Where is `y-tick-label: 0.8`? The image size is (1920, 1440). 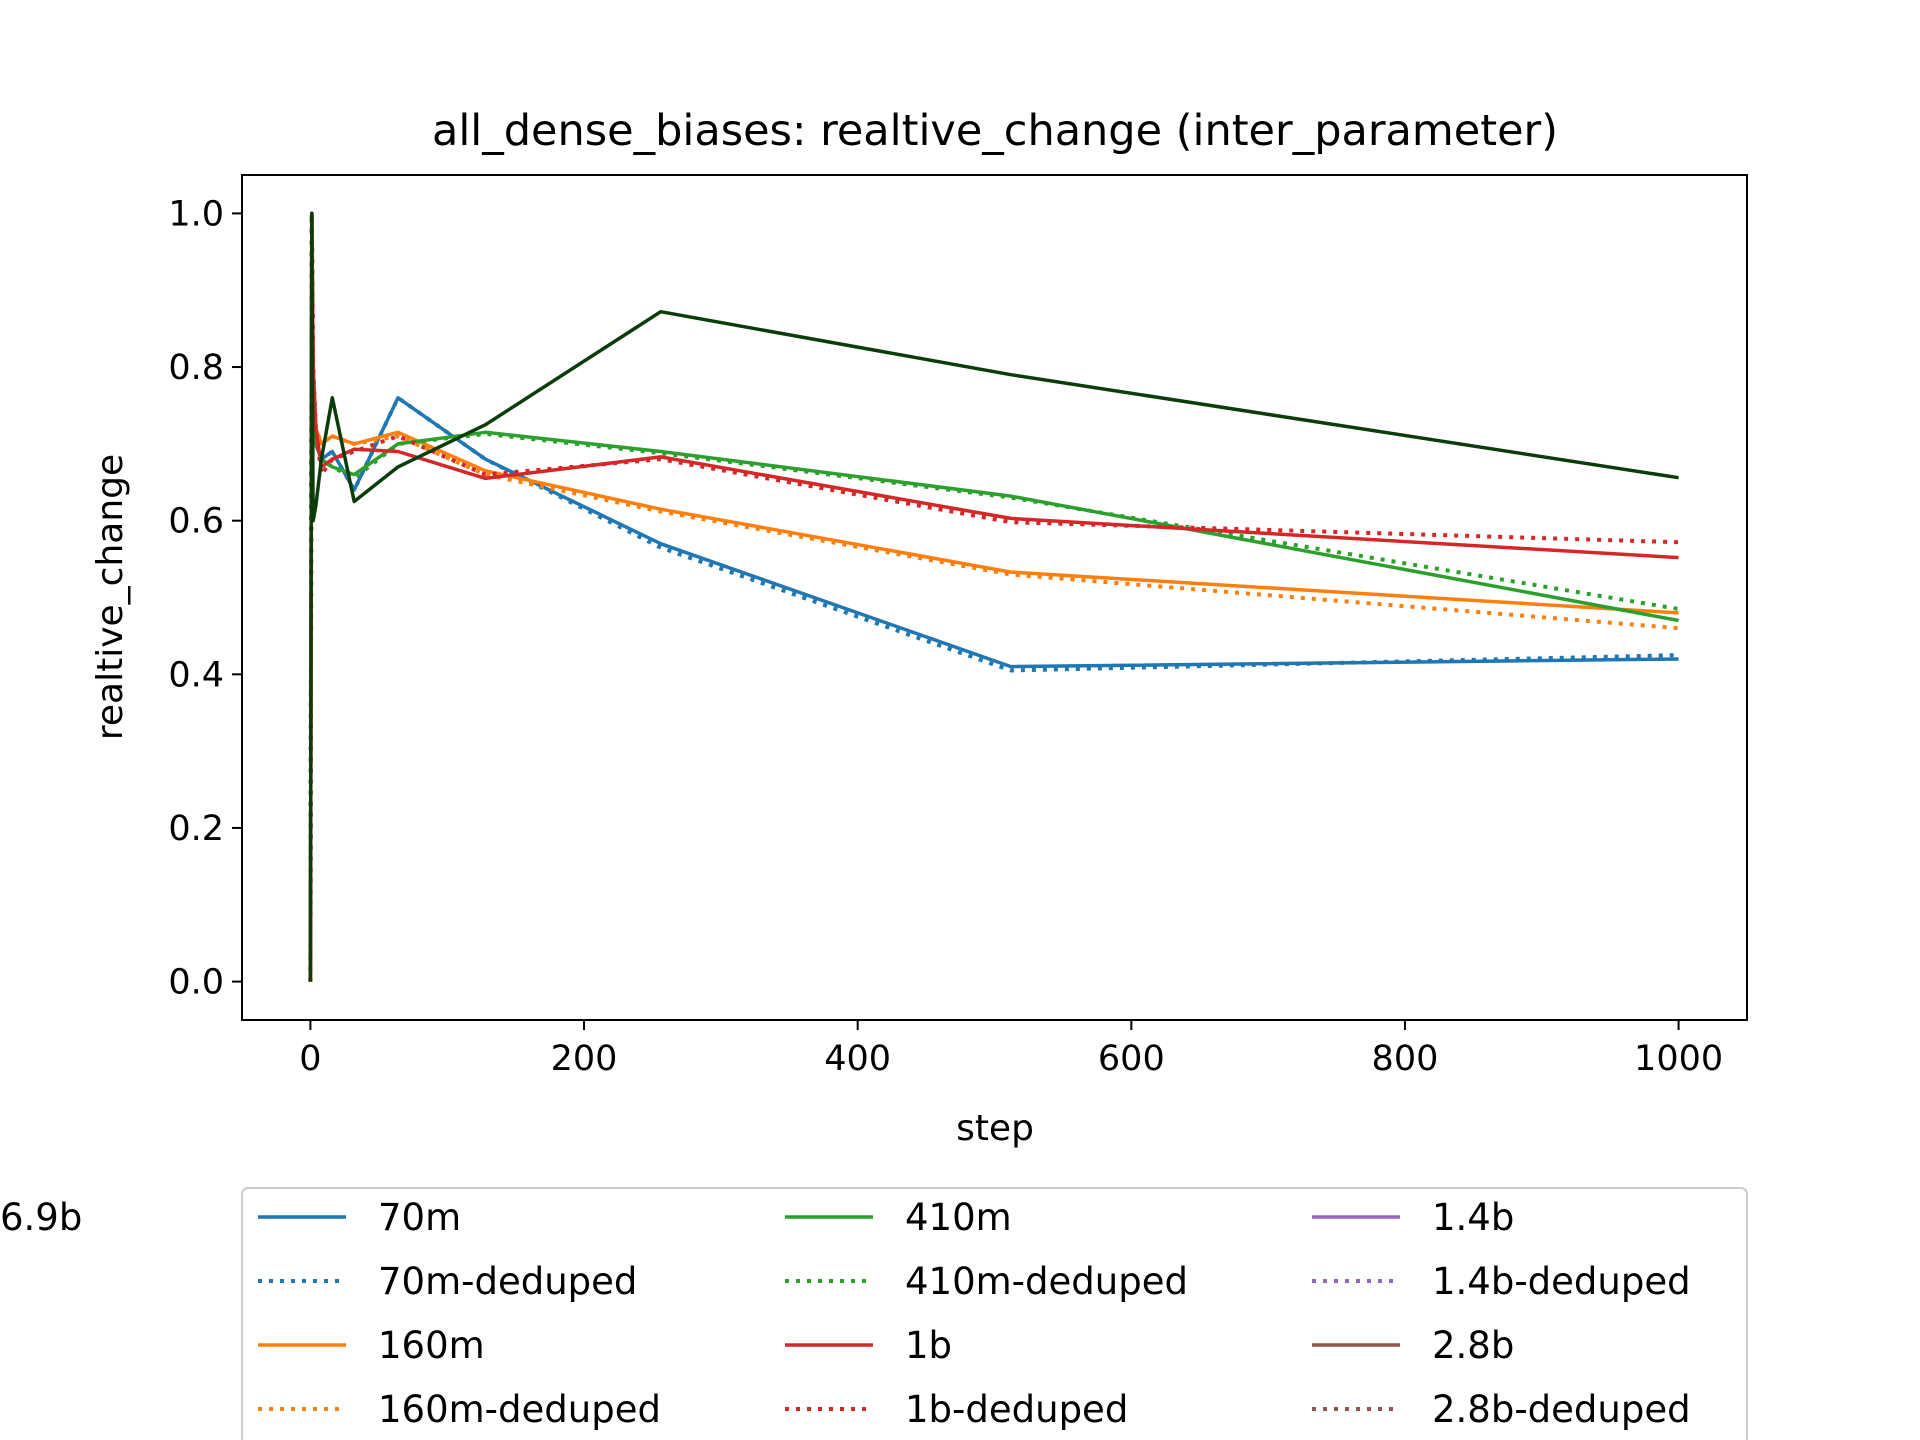
y-tick-label: 0.8 is located at coordinates (196, 368).